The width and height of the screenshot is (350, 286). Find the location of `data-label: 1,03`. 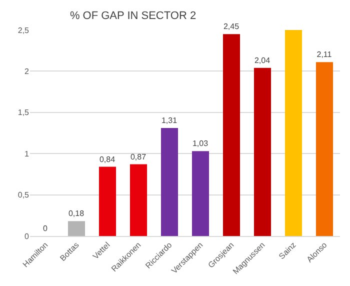

data-label: 1,03 is located at coordinates (200, 143).